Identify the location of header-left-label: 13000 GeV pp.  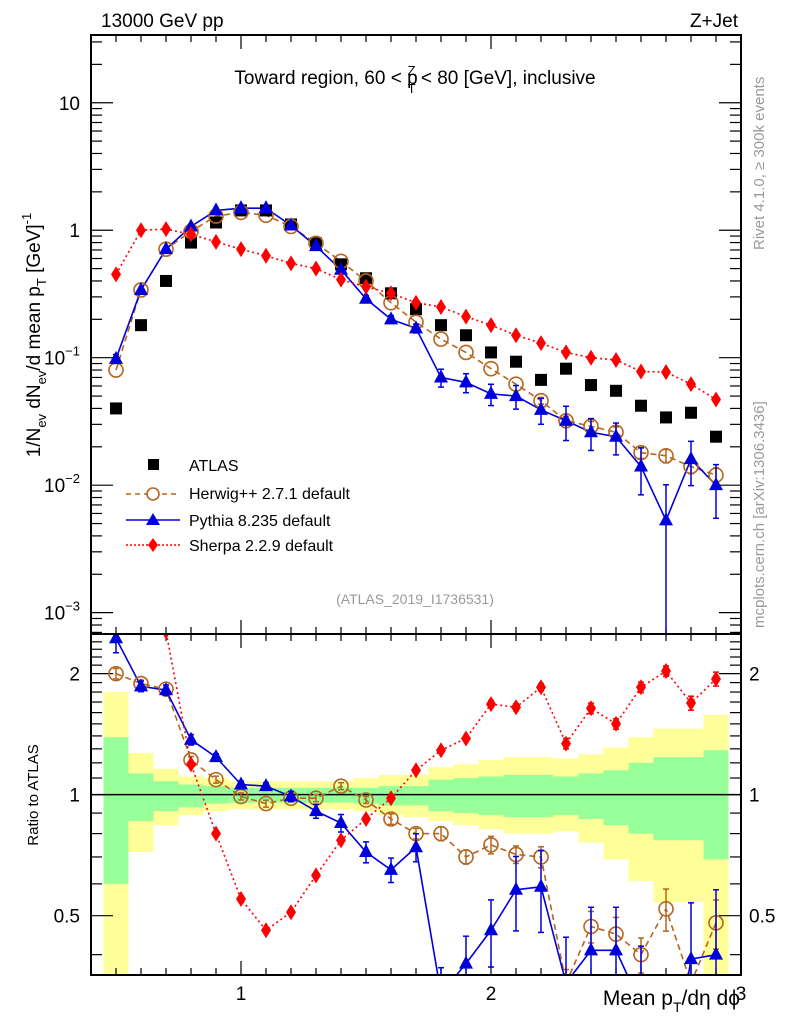
(162, 21).